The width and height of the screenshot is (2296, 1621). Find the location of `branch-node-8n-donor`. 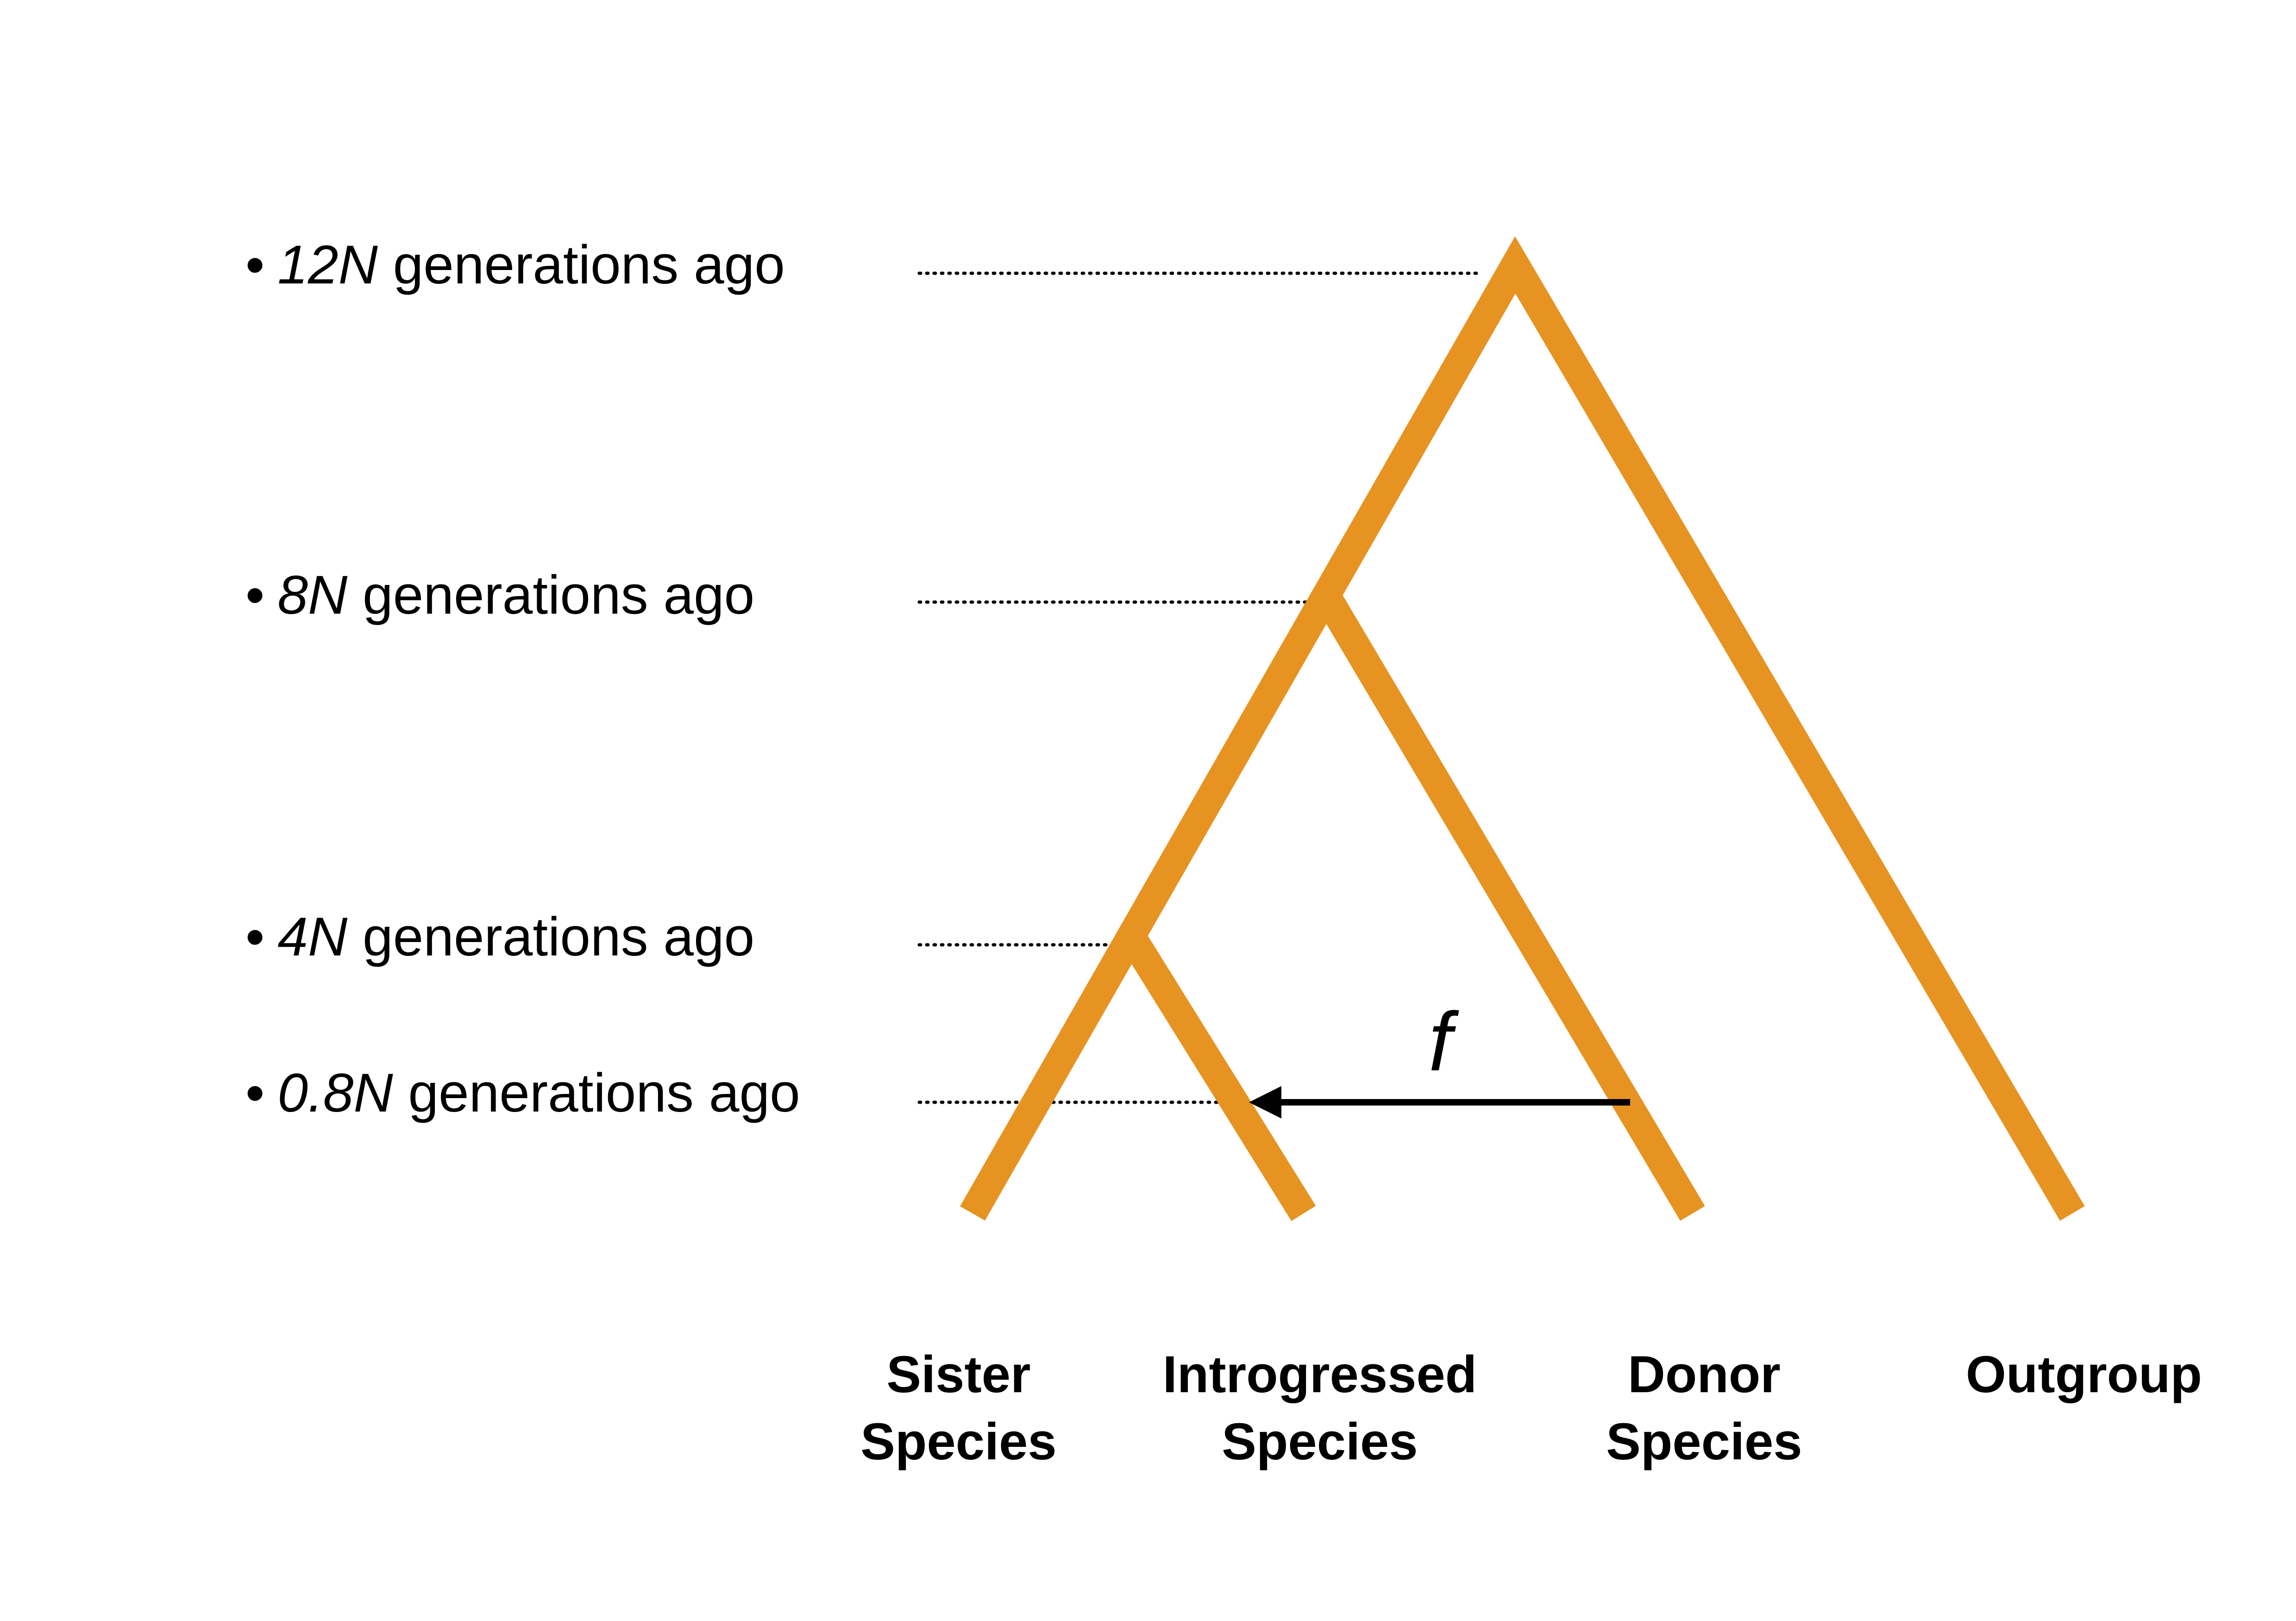

branch-node-8n-donor is located at coordinates (1509, 905).